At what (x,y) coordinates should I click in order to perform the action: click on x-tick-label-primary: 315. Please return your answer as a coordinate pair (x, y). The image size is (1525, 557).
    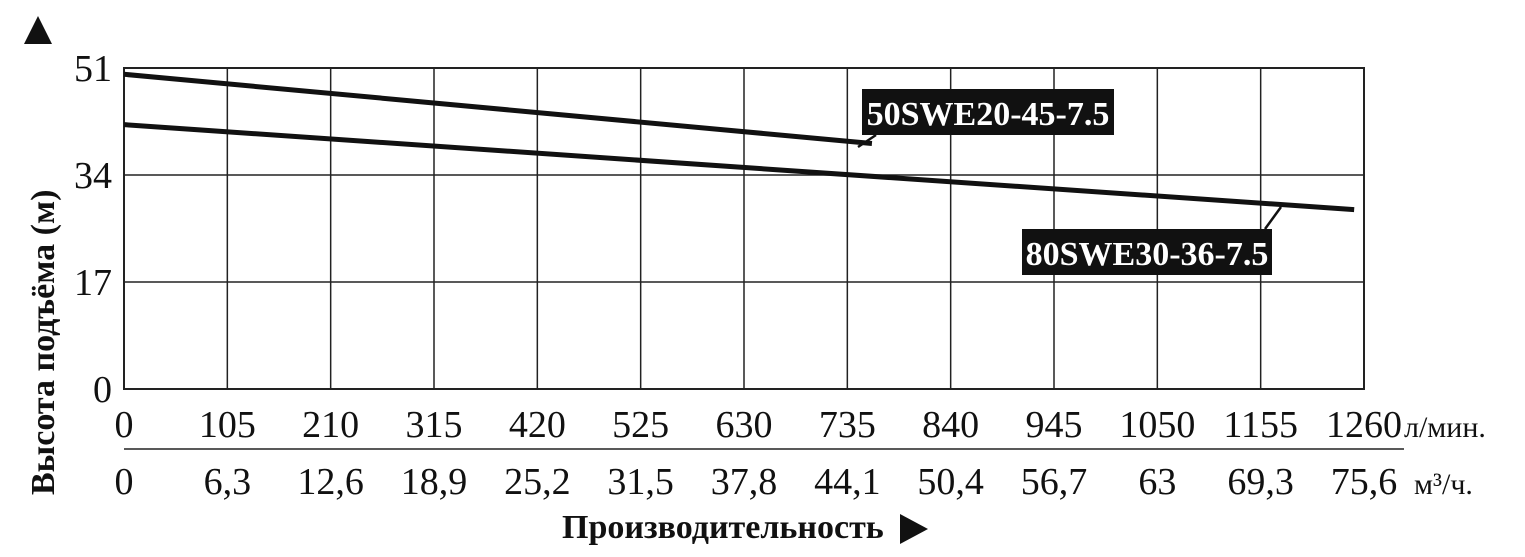
    Looking at the image, I should click on (434, 425).